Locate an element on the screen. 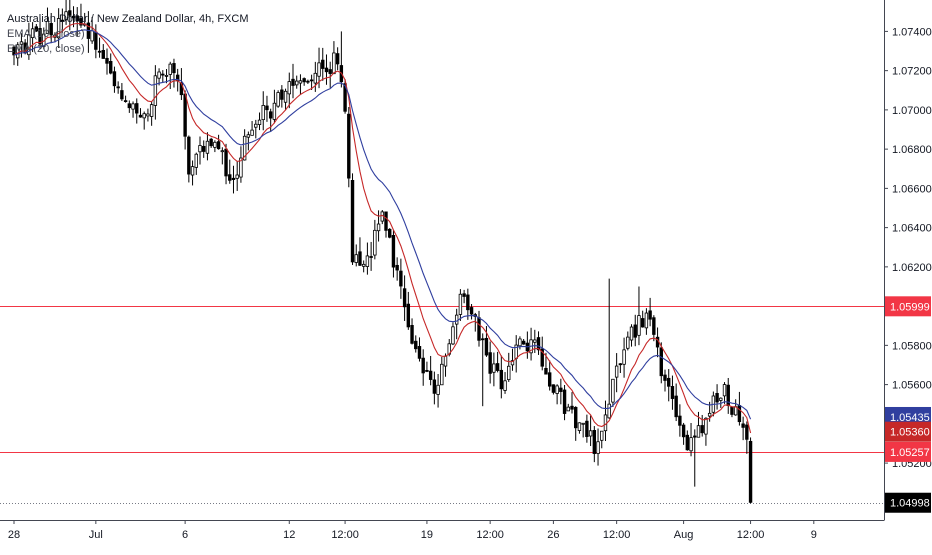 The width and height of the screenshot is (932, 555). time-axis is located at coordinates (466, 535).